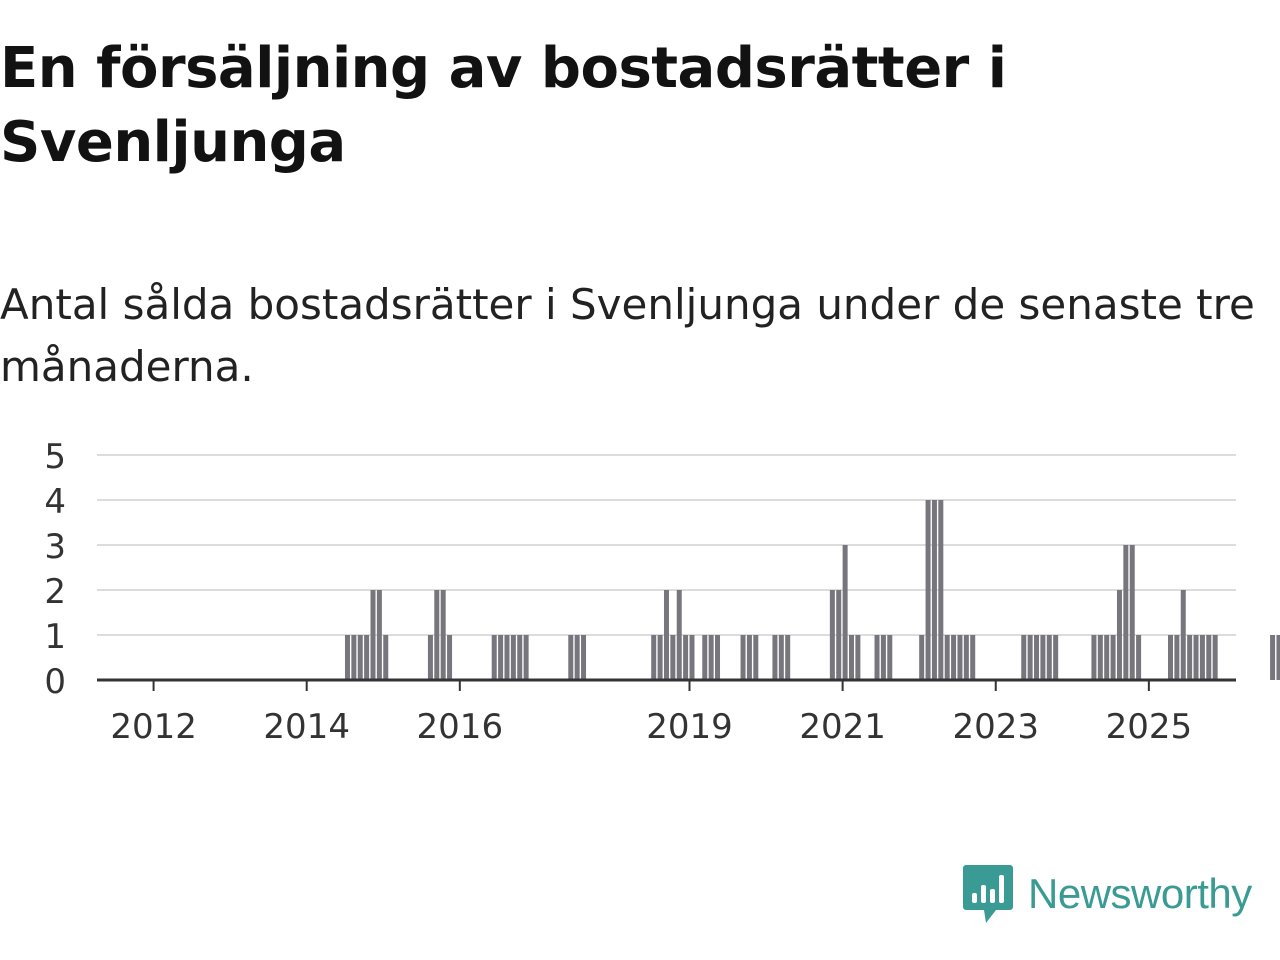 This screenshot has height=960, width=1280. Describe the element at coordinates (995, 727) in the screenshot. I see `x-tick-label: 2023` at that location.